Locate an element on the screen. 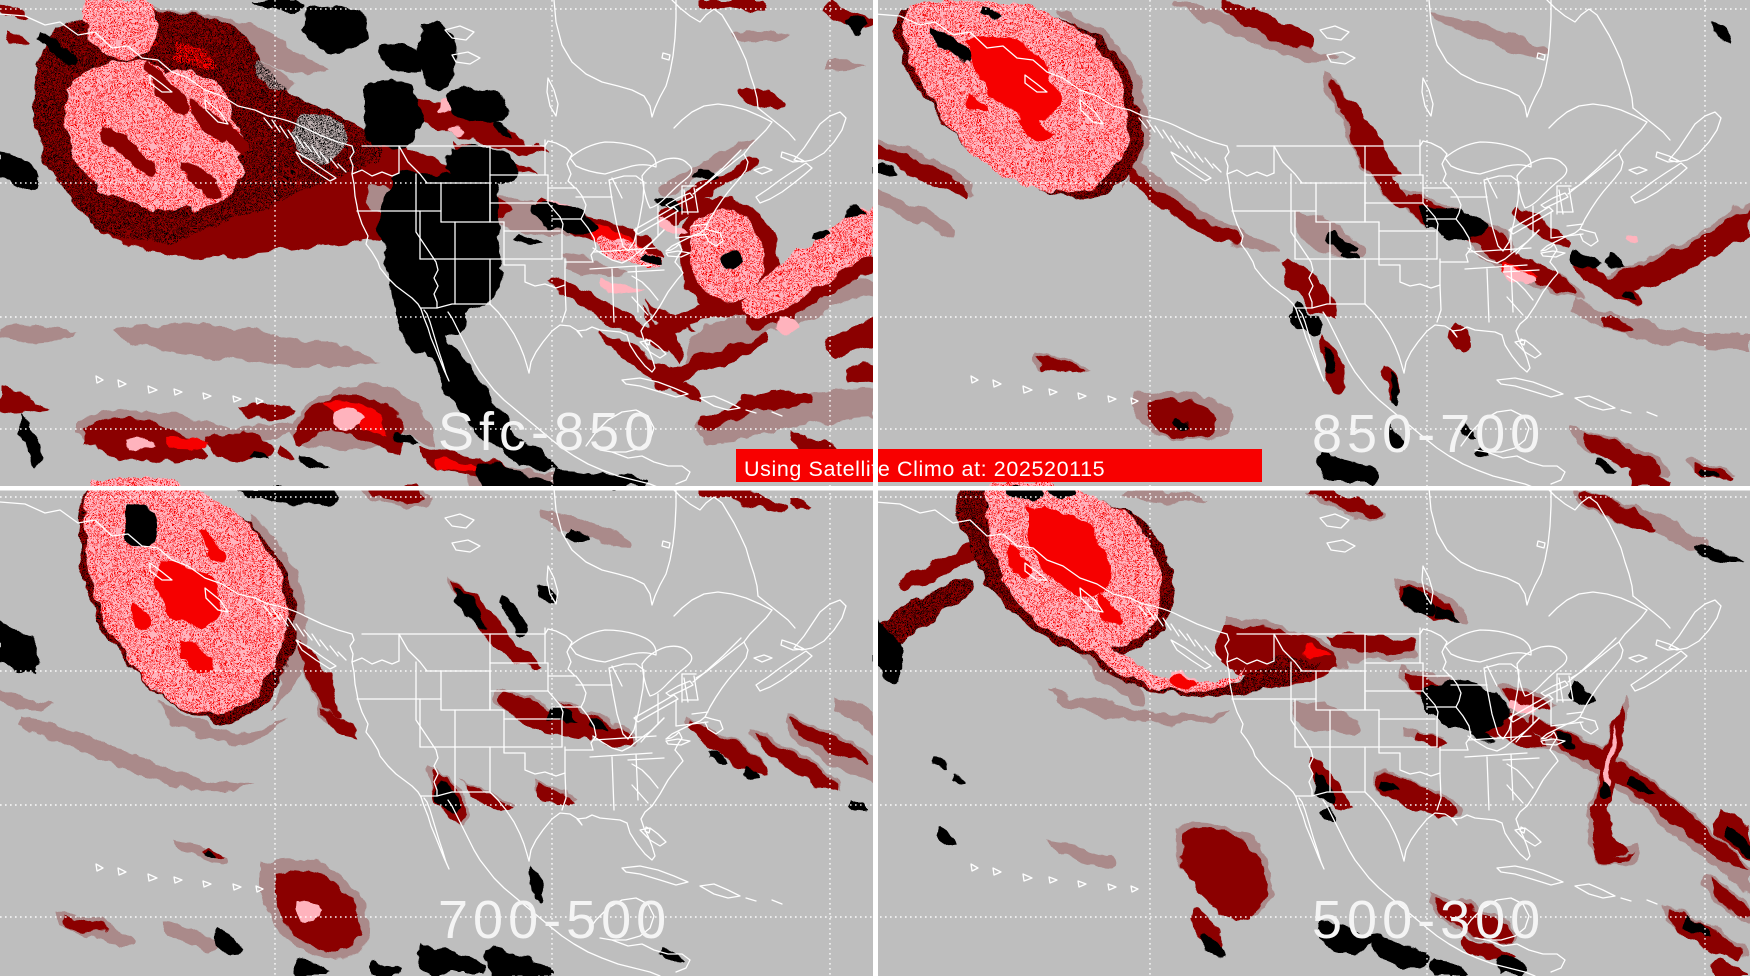 This screenshot has width=1750, height=976. svg-text: 700-500 is located at coordinates (554, 920).